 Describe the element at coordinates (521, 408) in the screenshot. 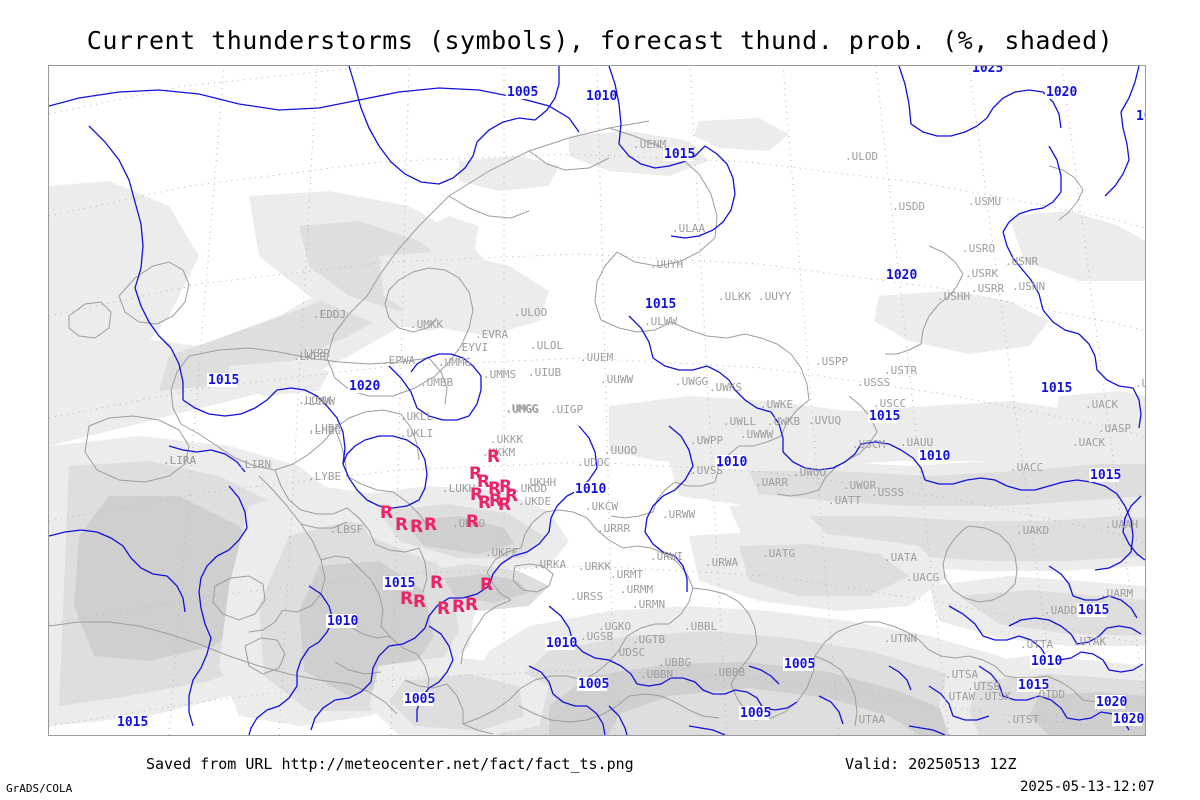

I see `station-label: .UMGG` at that location.